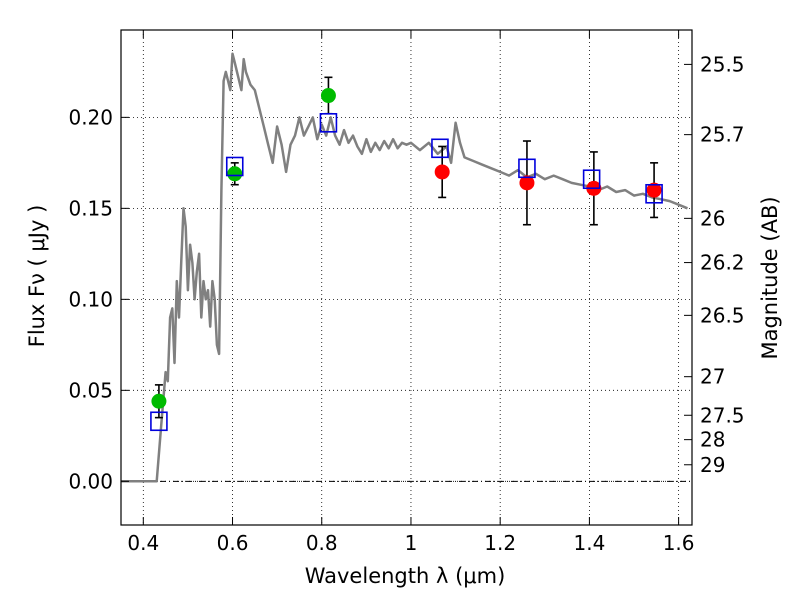 The image size is (800, 600). I want to click on x-tick-label: 1.4, so click(589, 543).